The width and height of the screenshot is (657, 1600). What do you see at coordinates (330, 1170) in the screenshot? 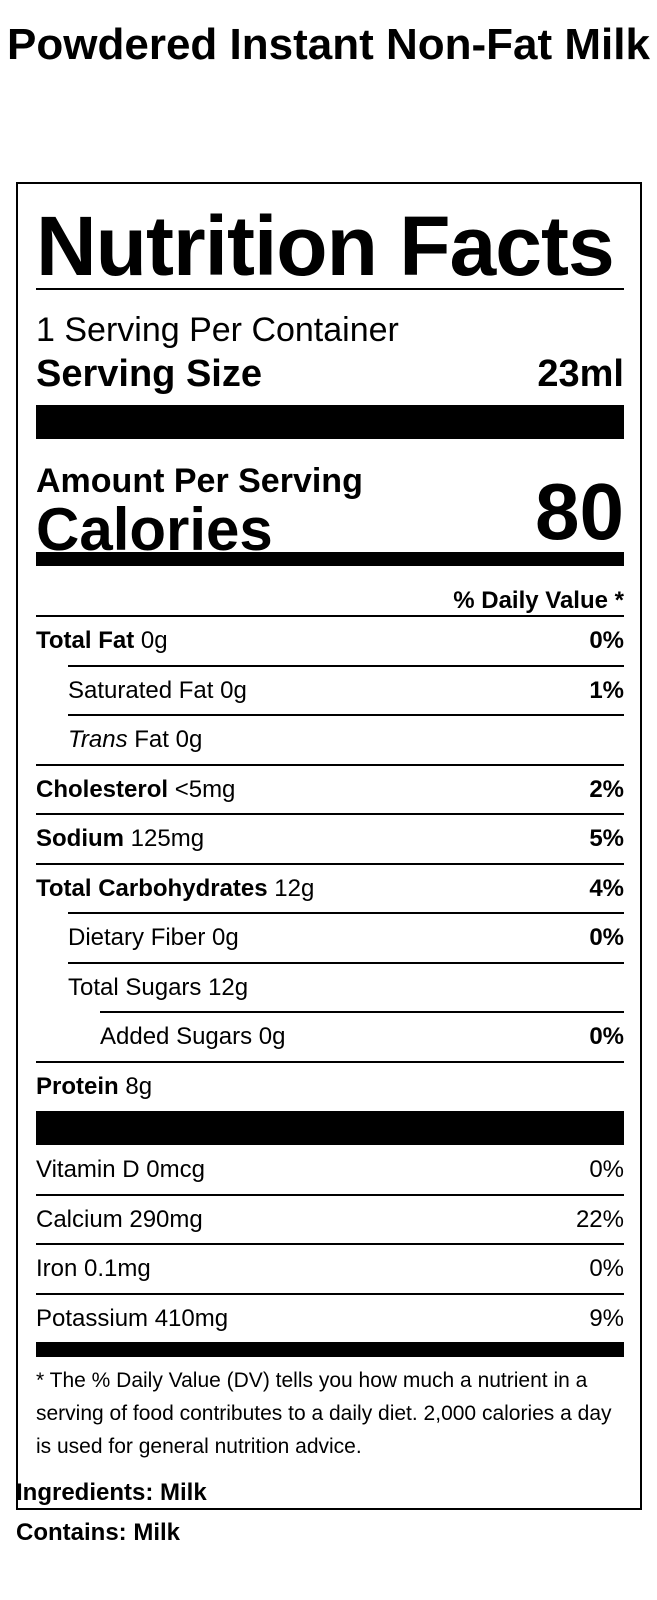
I see `vitamin-row-vitamin-d: Vitamin D 0mcg 0%` at bounding box center [330, 1170].